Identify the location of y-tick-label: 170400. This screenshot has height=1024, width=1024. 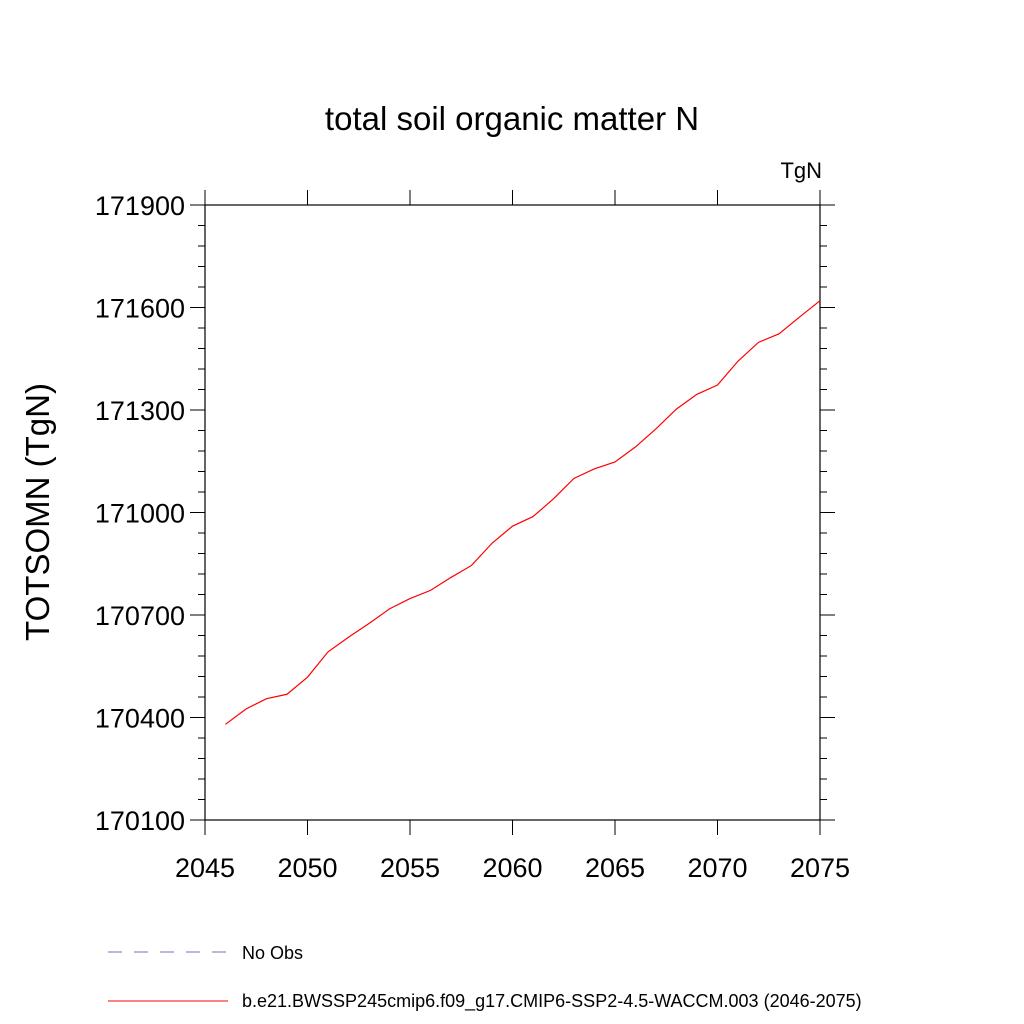
(140, 719).